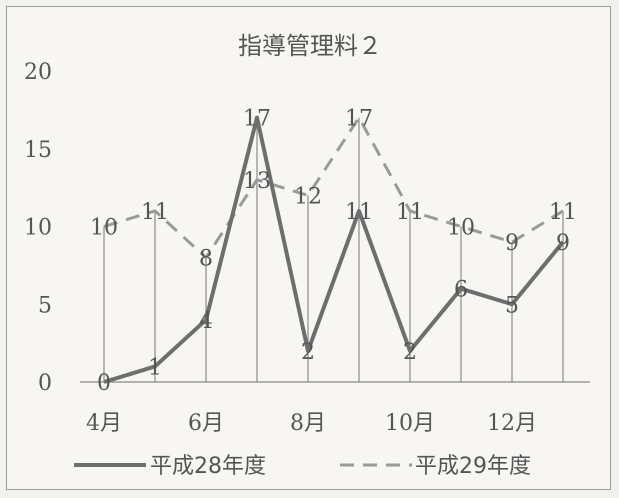 This screenshot has height=498, width=619. Describe the element at coordinates (206, 259) in the screenshot. I see `data-label: 8` at that location.